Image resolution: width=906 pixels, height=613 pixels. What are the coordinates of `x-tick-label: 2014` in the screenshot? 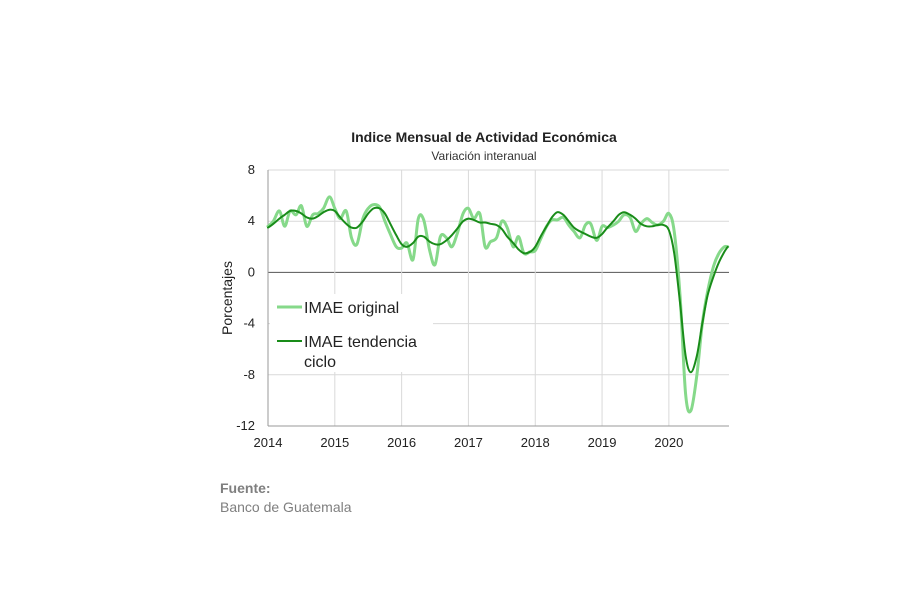 It's located at (268, 442).